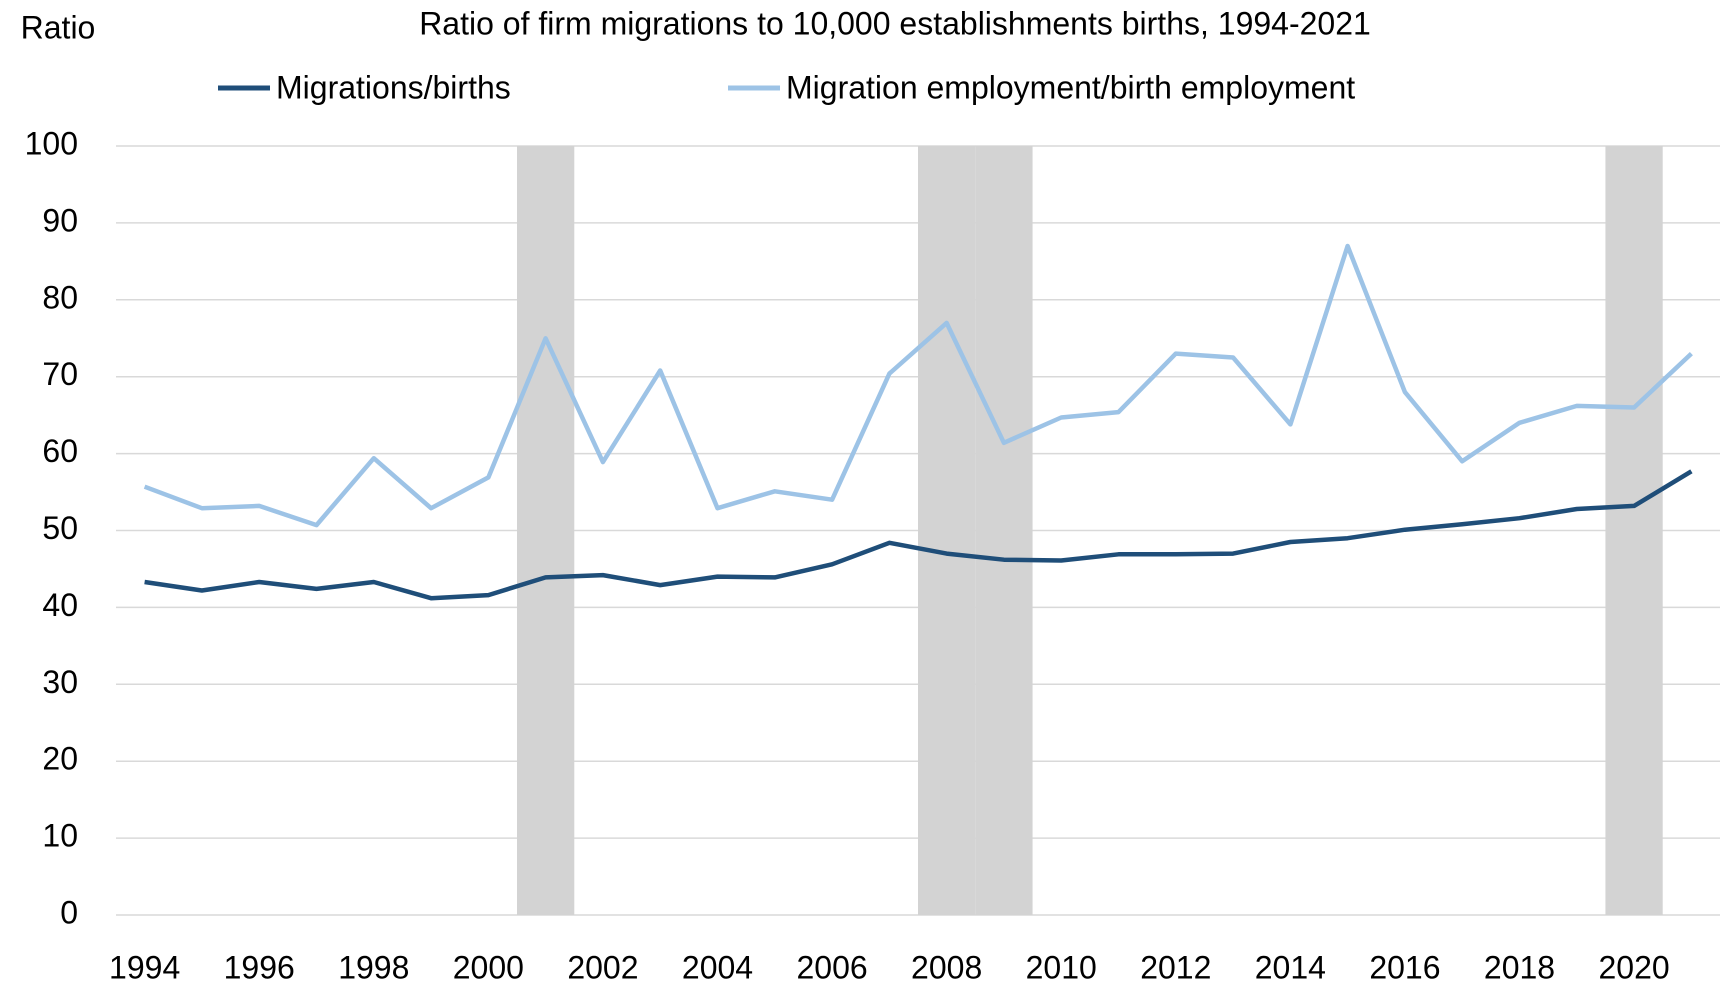 The width and height of the screenshot is (1727, 985). What do you see at coordinates (69, 912) in the screenshot?
I see `y-tick-label: 0` at bounding box center [69, 912].